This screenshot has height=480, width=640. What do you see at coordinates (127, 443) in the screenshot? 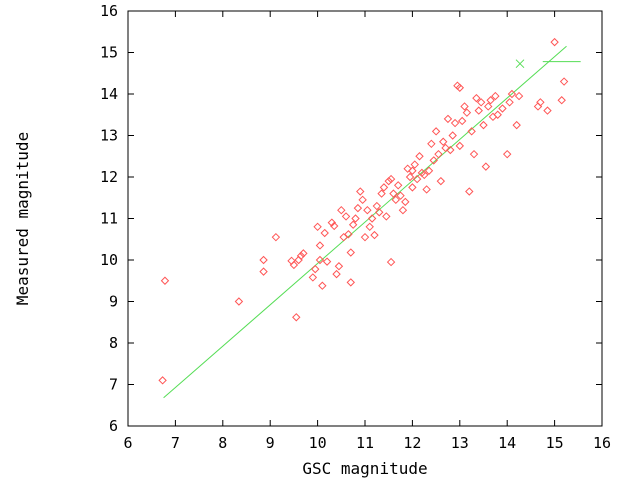
I see `x-tick-label: 6` at bounding box center [127, 443].